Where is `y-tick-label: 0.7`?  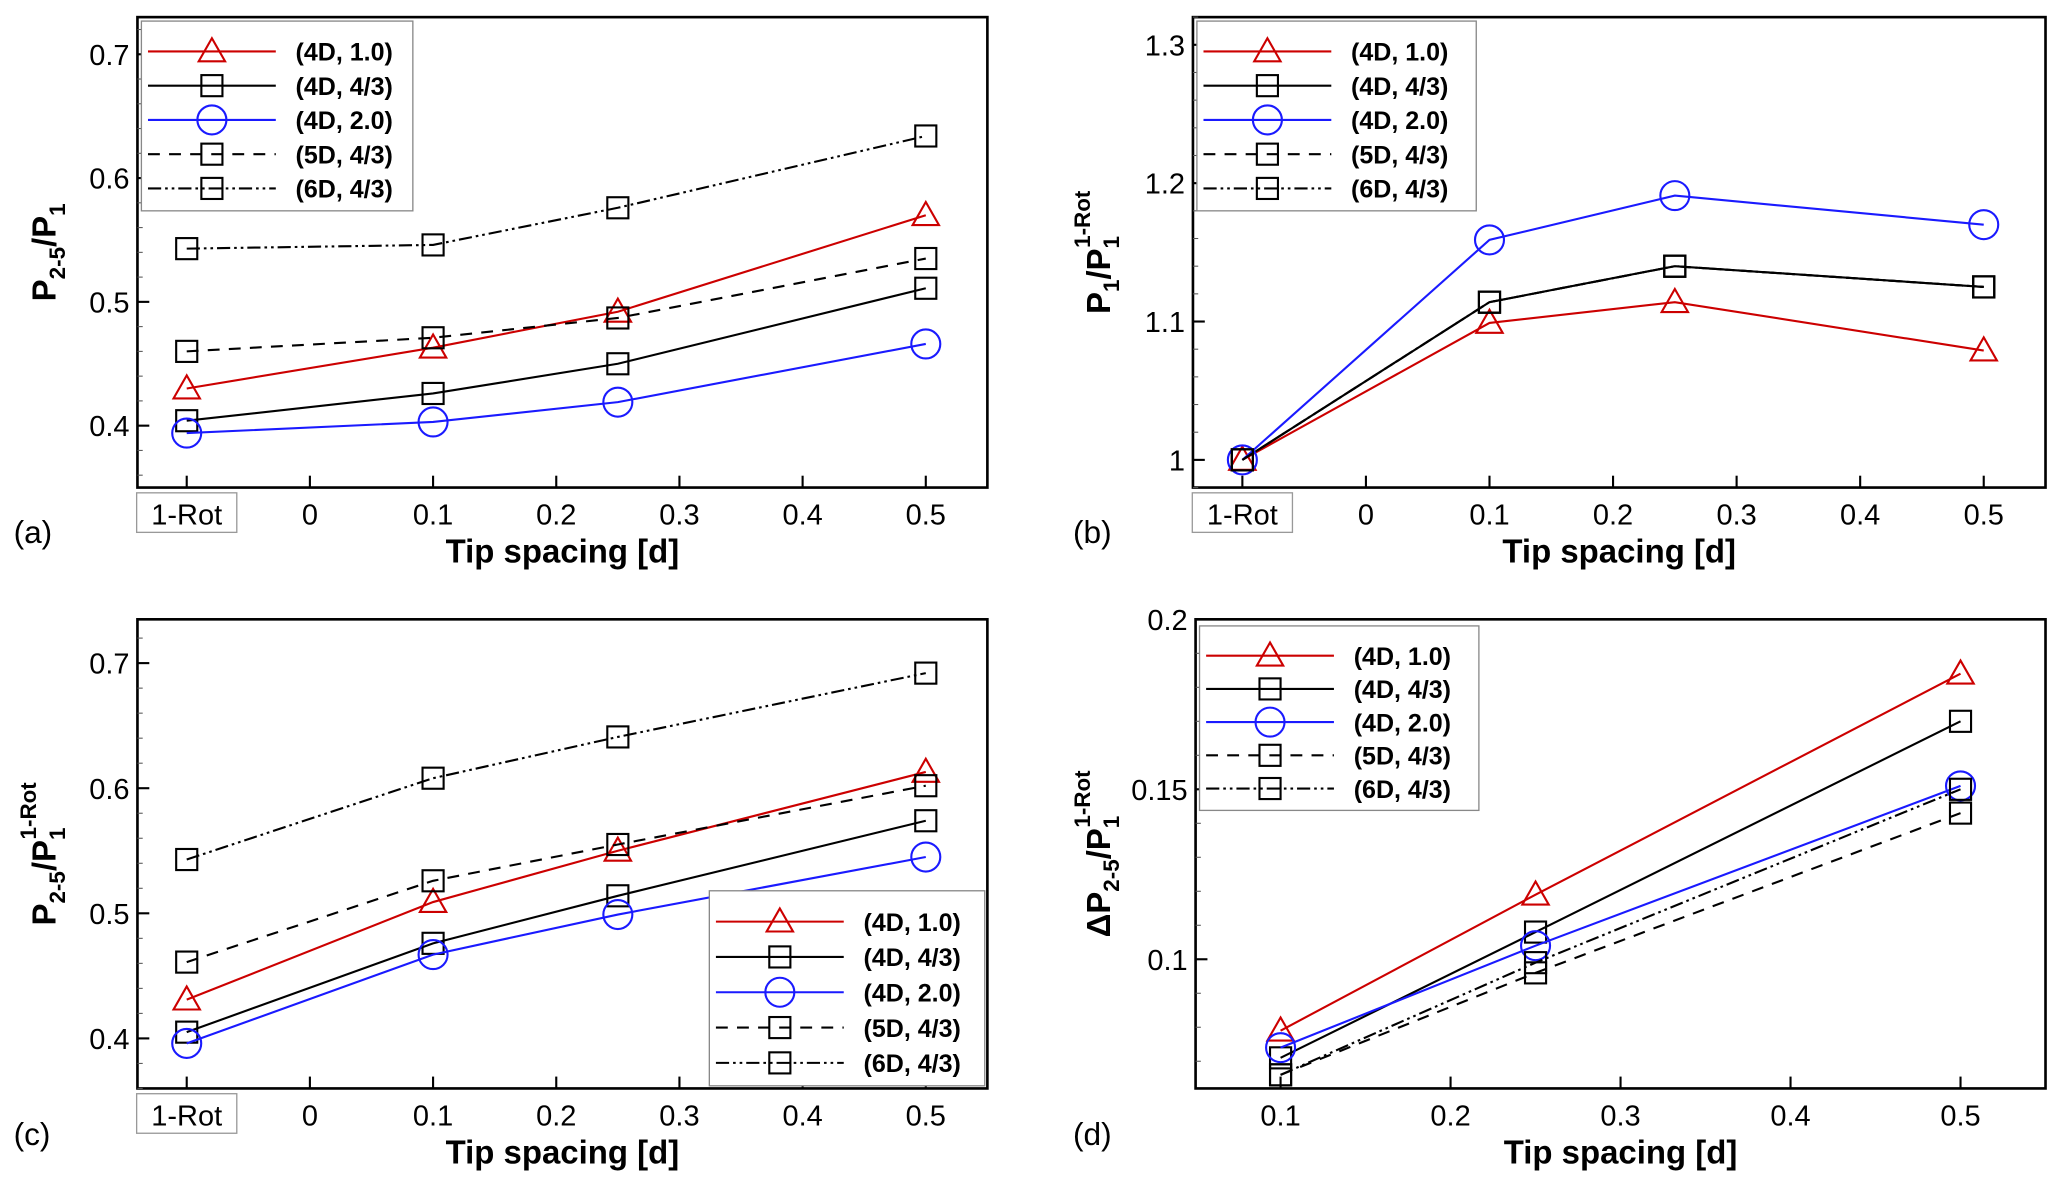
y-tick-label: 0.7 is located at coordinates (109, 665).